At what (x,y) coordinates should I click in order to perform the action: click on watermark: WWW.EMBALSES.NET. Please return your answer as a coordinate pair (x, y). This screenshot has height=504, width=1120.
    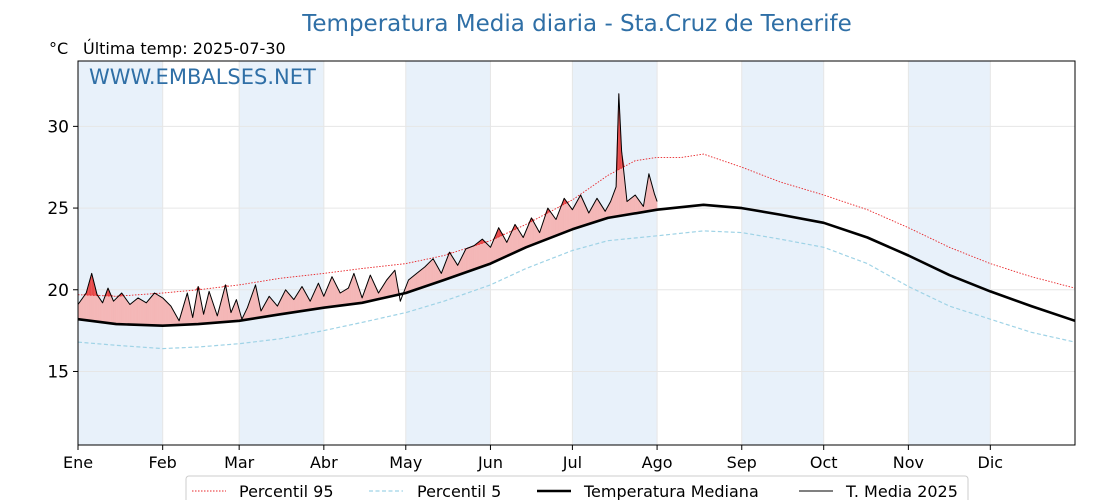
    Looking at the image, I should click on (202, 77).